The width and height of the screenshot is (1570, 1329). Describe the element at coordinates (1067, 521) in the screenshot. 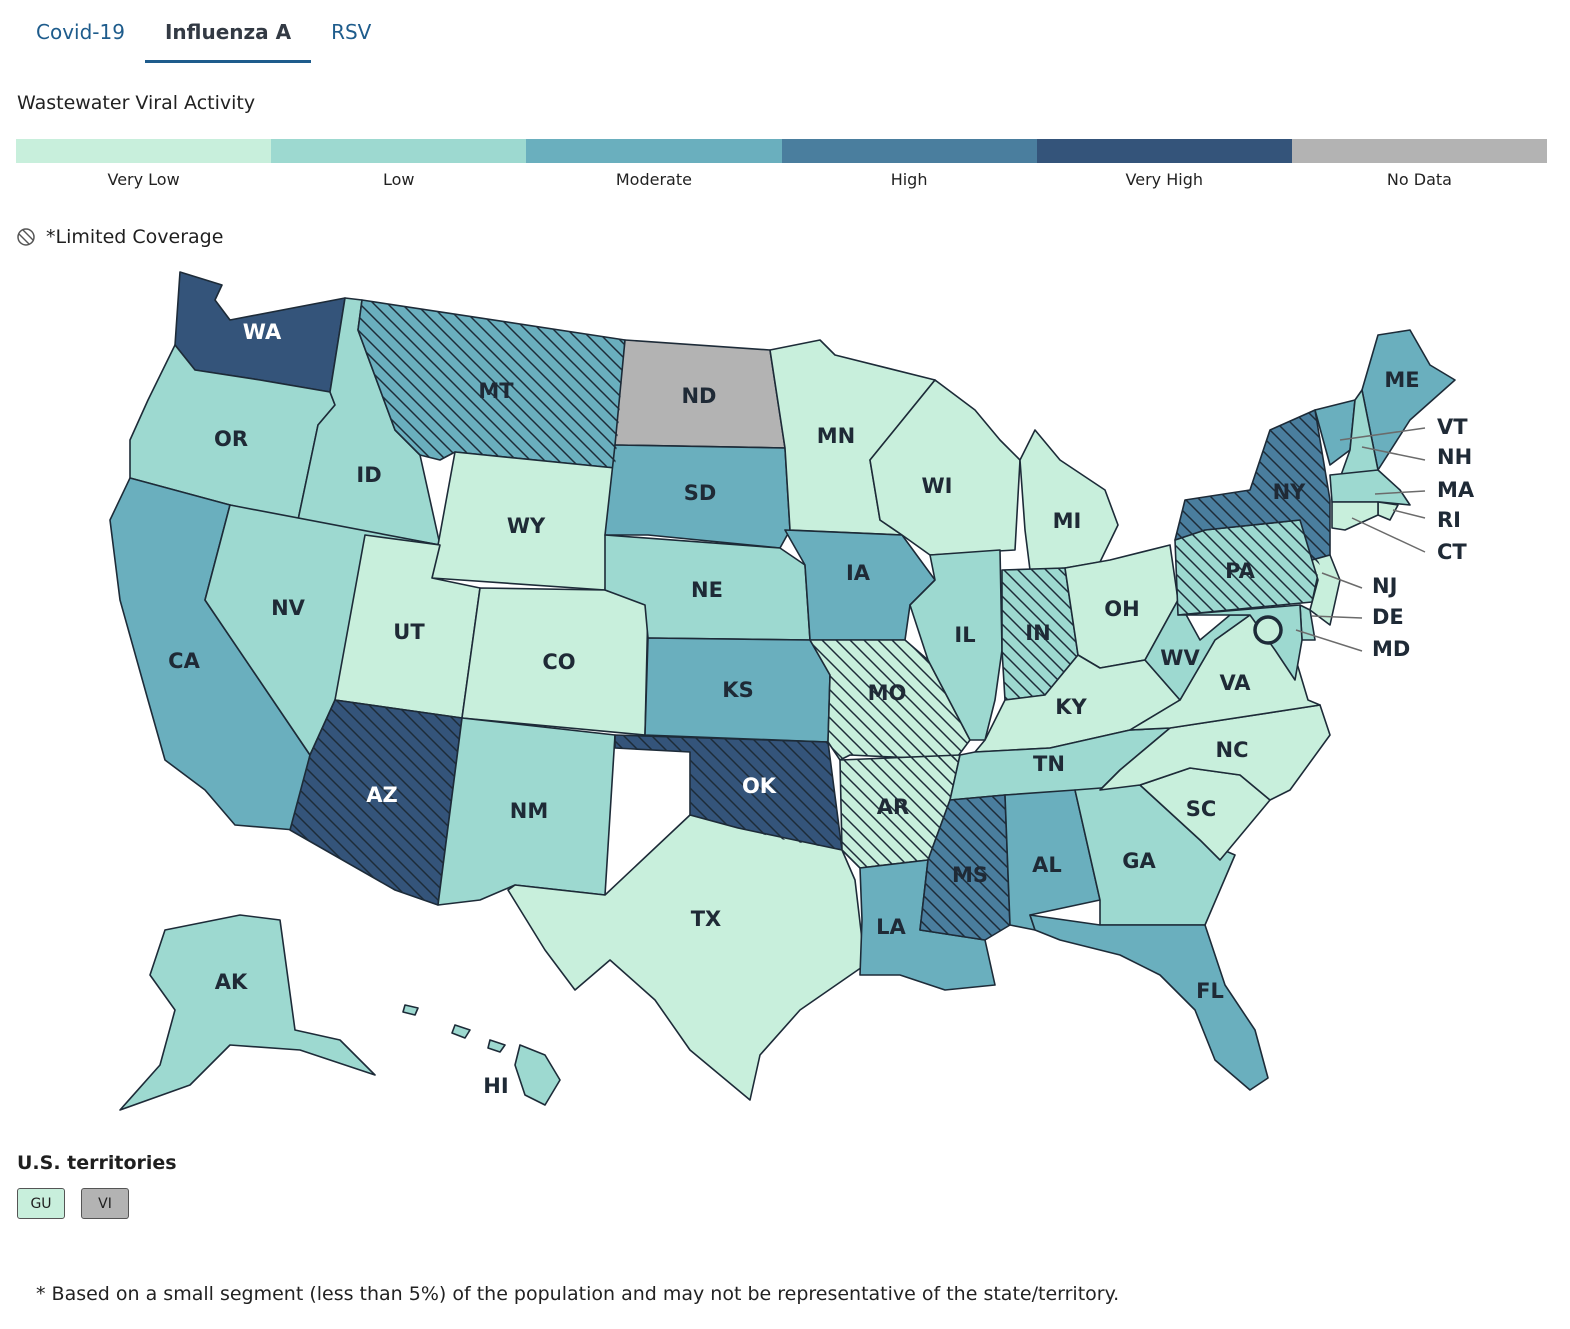

I see `state-label-mi: MI` at that location.